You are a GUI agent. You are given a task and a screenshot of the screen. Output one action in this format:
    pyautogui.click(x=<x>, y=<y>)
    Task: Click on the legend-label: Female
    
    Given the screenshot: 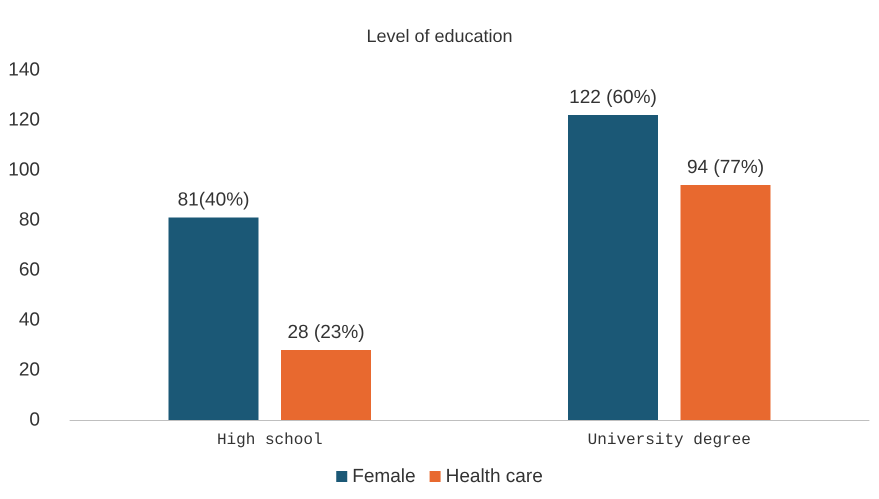 What is the action you would take?
    pyautogui.click(x=384, y=476)
    